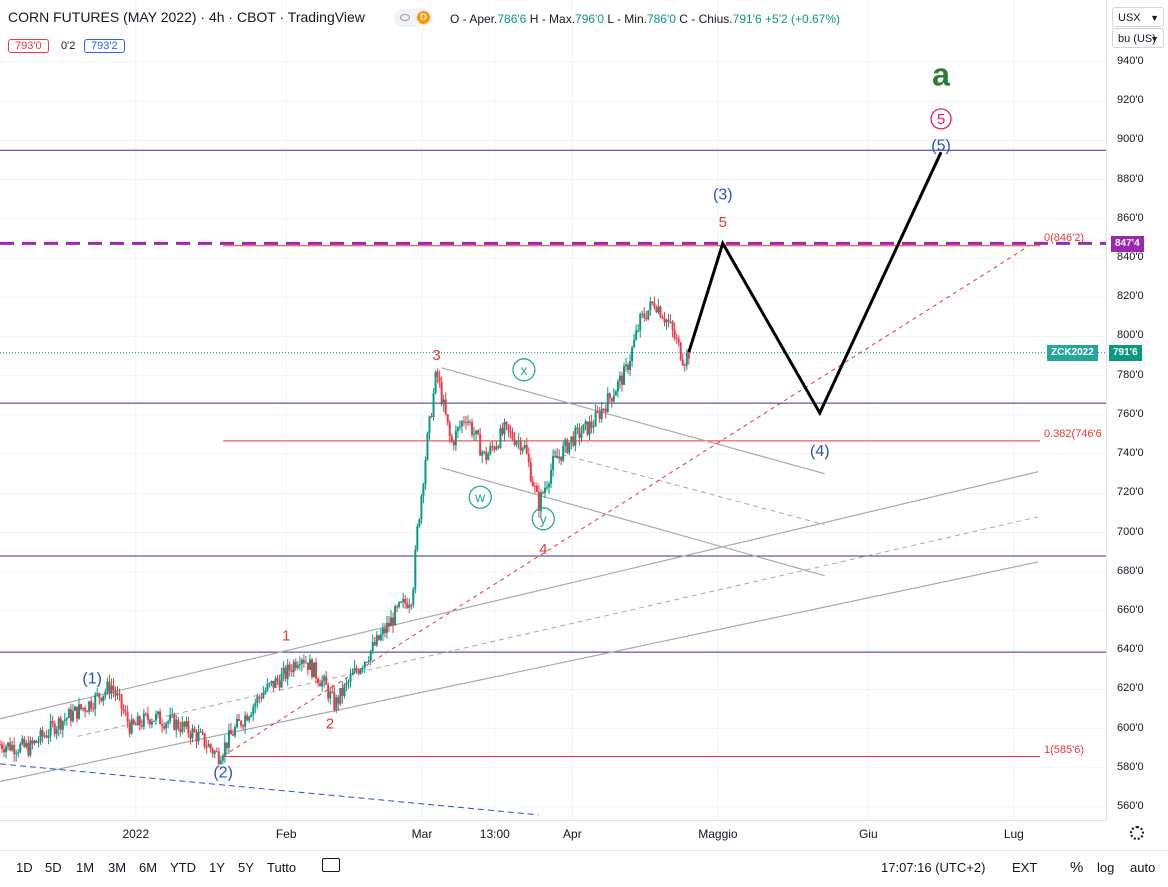 The image size is (1168, 887). I want to click on ask-box: 793'2, so click(104, 46).